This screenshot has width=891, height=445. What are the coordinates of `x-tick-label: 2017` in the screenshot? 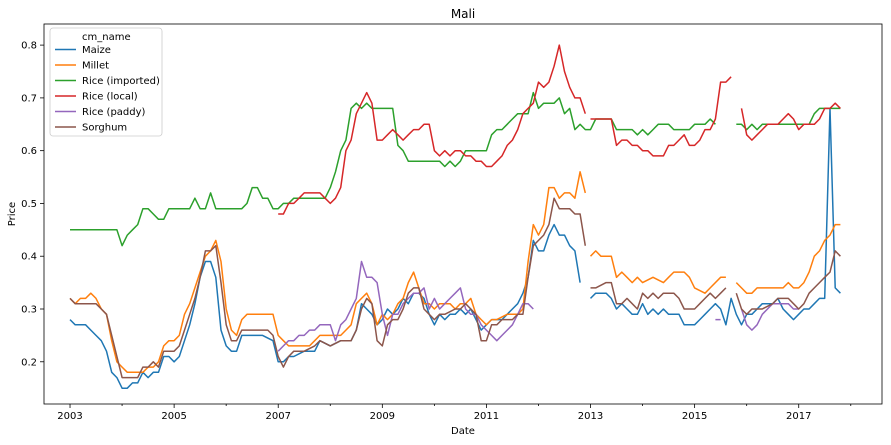 It's located at (798, 416).